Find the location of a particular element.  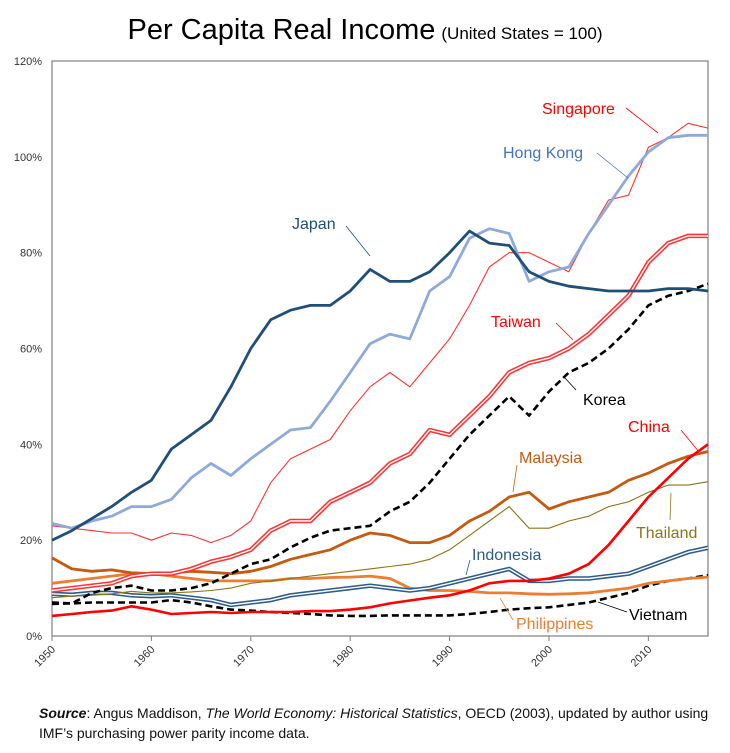

x-tick-label: 1980 is located at coordinates (344, 657).